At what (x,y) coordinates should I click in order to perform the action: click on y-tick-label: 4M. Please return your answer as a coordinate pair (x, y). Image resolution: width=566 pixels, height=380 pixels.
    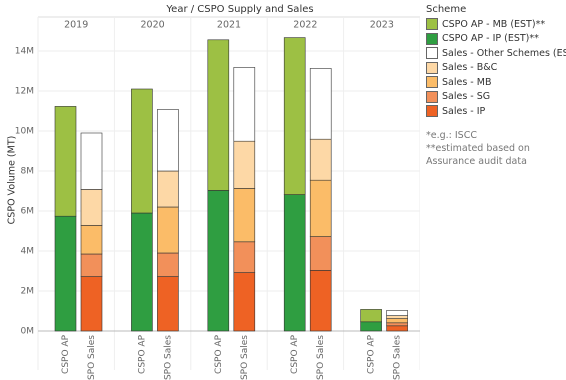
    Looking at the image, I should click on (28, 252).